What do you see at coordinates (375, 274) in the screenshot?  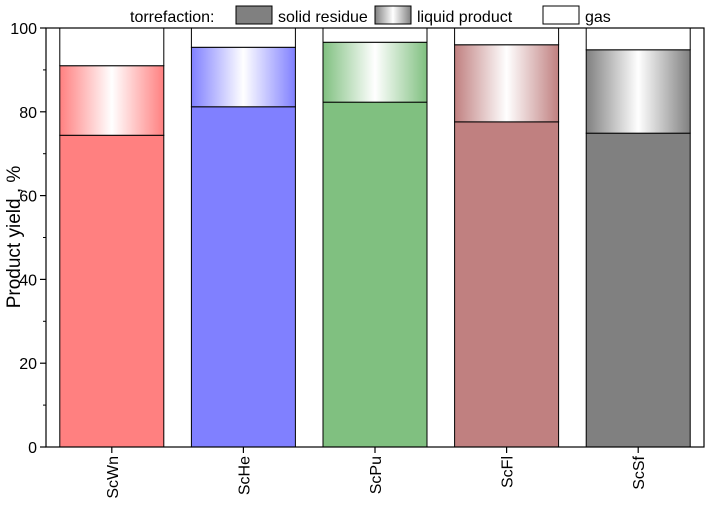 I see `bar-scpu-solid-residue` at bounding box center [375, 274].